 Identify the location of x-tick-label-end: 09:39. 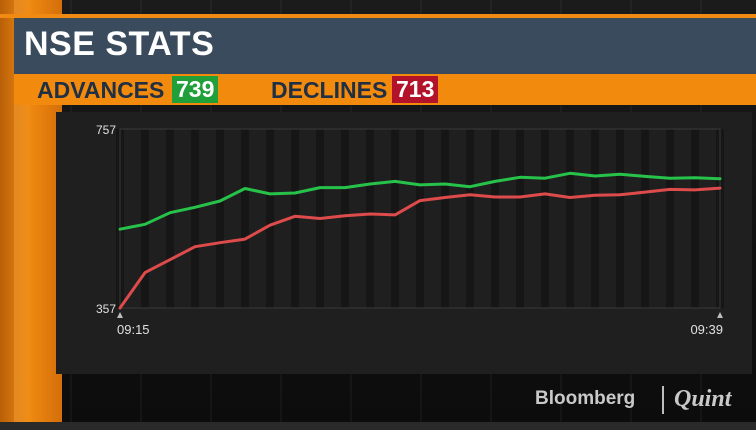
(706, 329).